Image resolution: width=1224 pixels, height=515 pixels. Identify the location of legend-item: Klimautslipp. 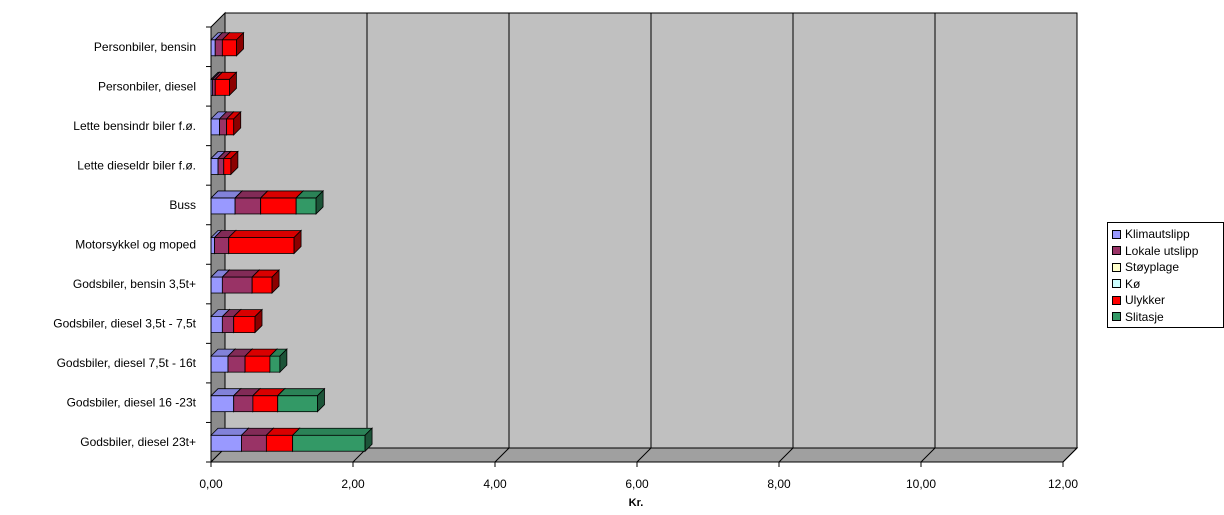
(1167, 234).